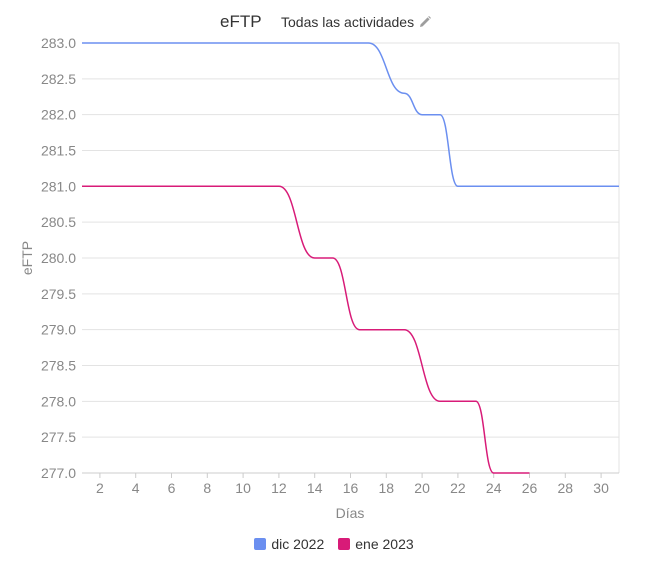 The image size is (668, 563). I want to click on legend-label-series-2: ene 2023, so click(384, 544).